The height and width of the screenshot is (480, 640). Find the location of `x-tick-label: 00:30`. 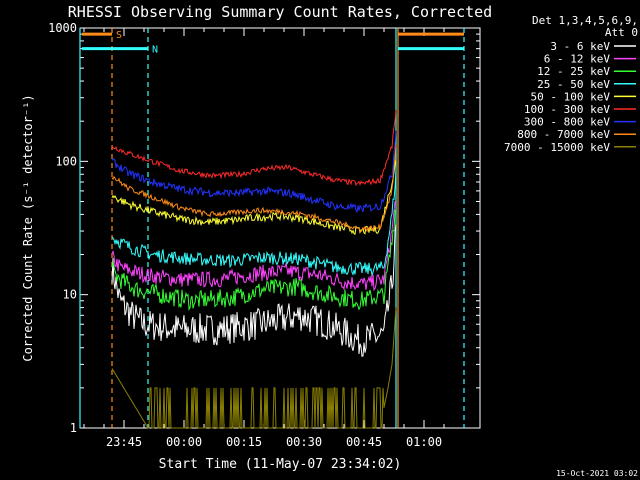

x-tick-label: 00:30 is located at coordinates (304, 442).